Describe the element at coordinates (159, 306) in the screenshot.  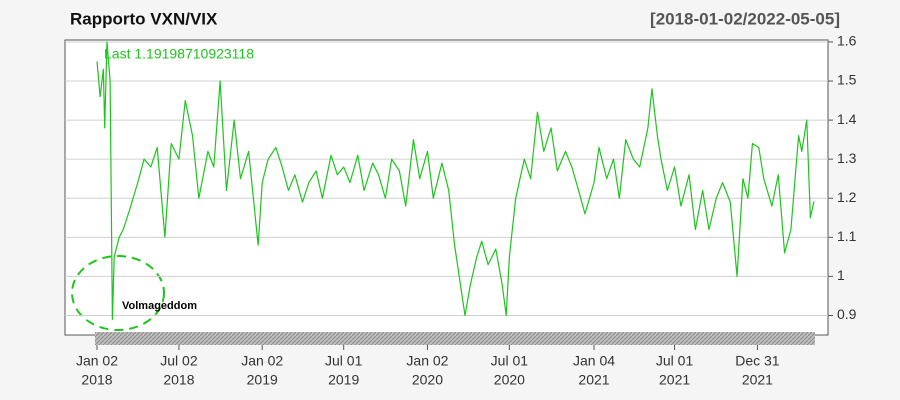
I see `annotation: Volmageddom` at that location.